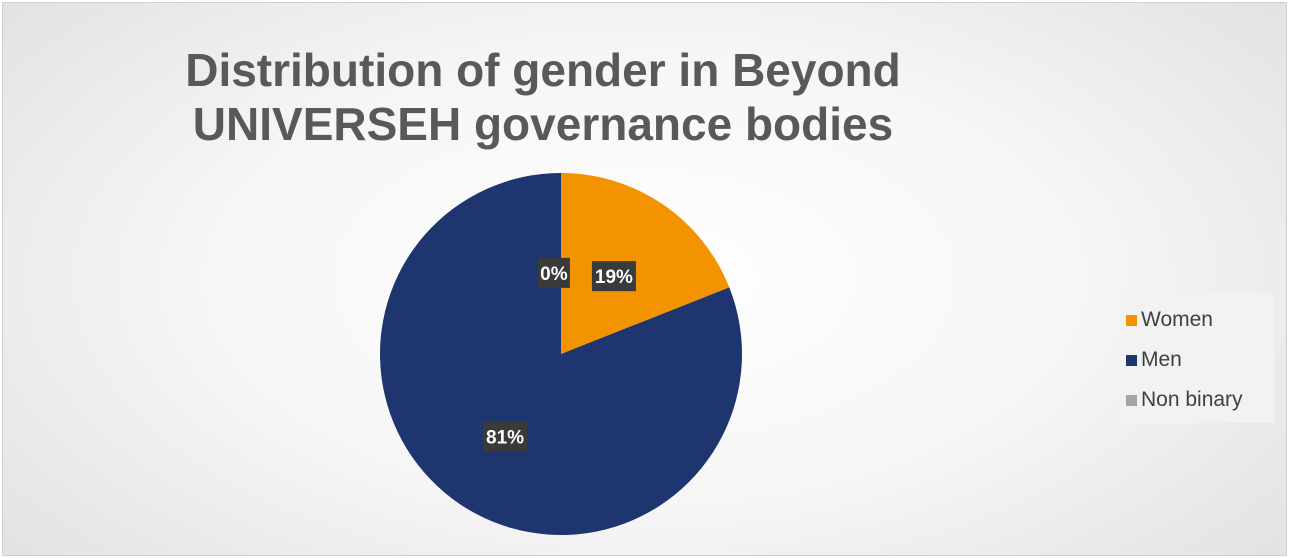 Image resolution: width=1290 pixels, height=558 pixels. I want to click on svg-text: 81%, so click(505, 437).